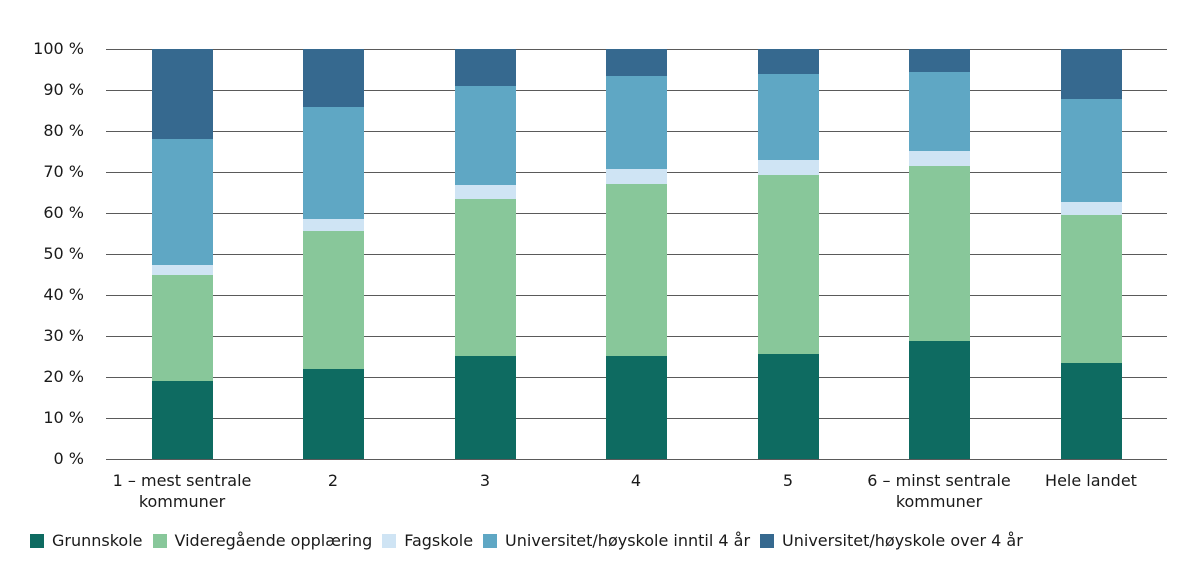 The width and height of the screenshot is (1200, 566). I want to click on y-tick-label: 20 %, so click(63, 376).